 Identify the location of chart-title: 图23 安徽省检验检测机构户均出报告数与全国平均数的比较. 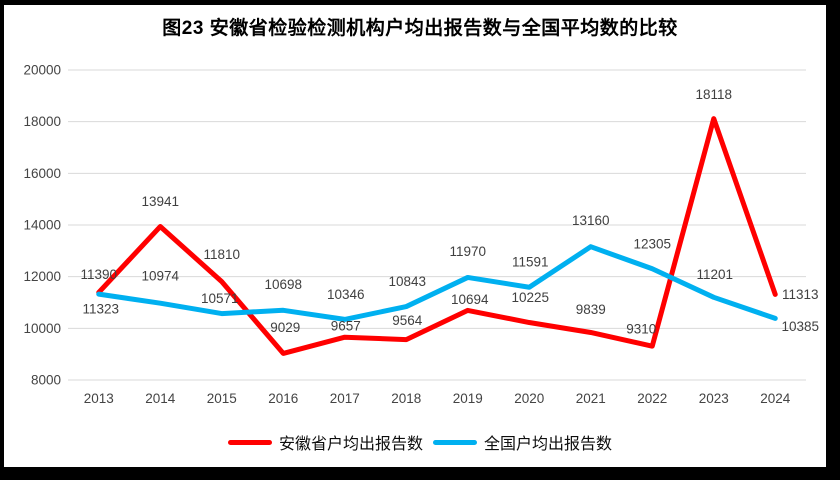
(420, 28).